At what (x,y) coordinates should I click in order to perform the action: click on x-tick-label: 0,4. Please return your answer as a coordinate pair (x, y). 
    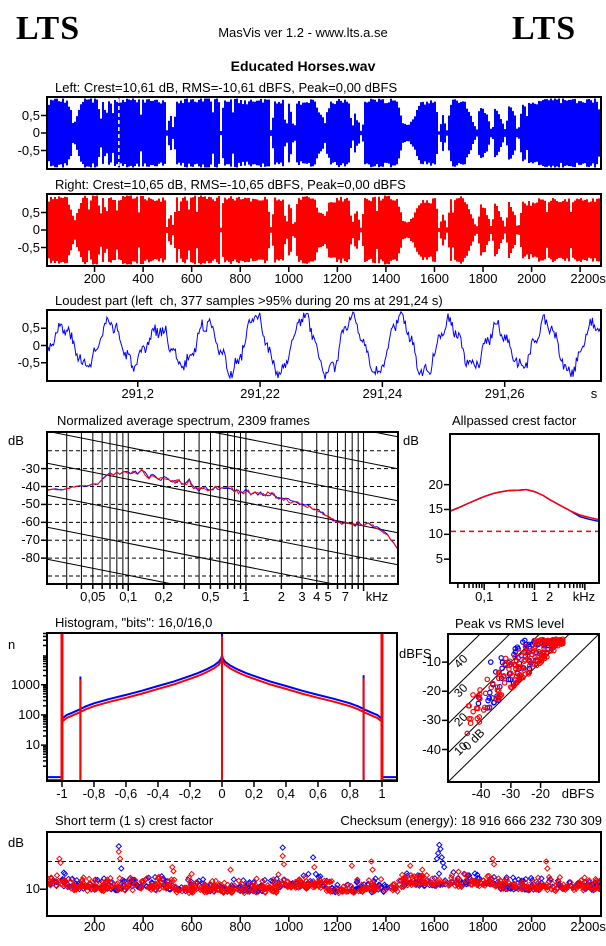
    Looking at the image, I should click on (286, 793).